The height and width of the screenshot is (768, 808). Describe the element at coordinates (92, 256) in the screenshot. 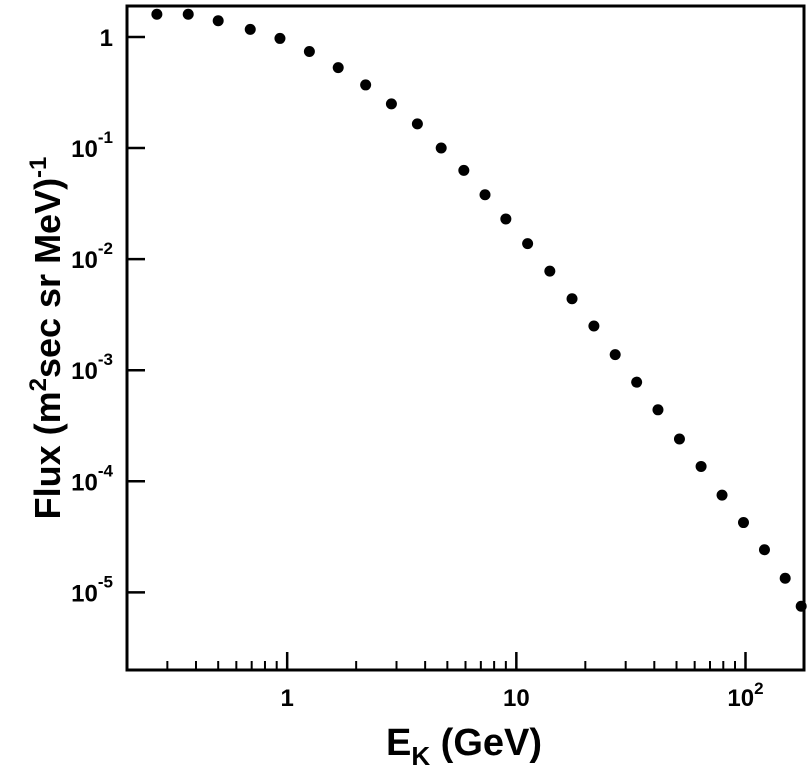

I see `y-tick-label: 10⁻²` at that location.